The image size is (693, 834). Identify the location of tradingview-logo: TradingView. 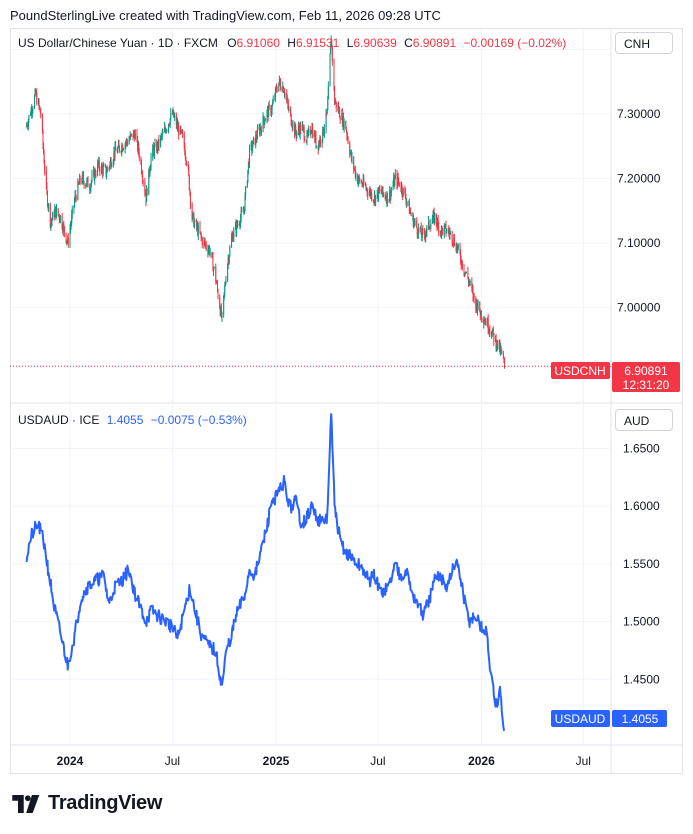
(87, 803).